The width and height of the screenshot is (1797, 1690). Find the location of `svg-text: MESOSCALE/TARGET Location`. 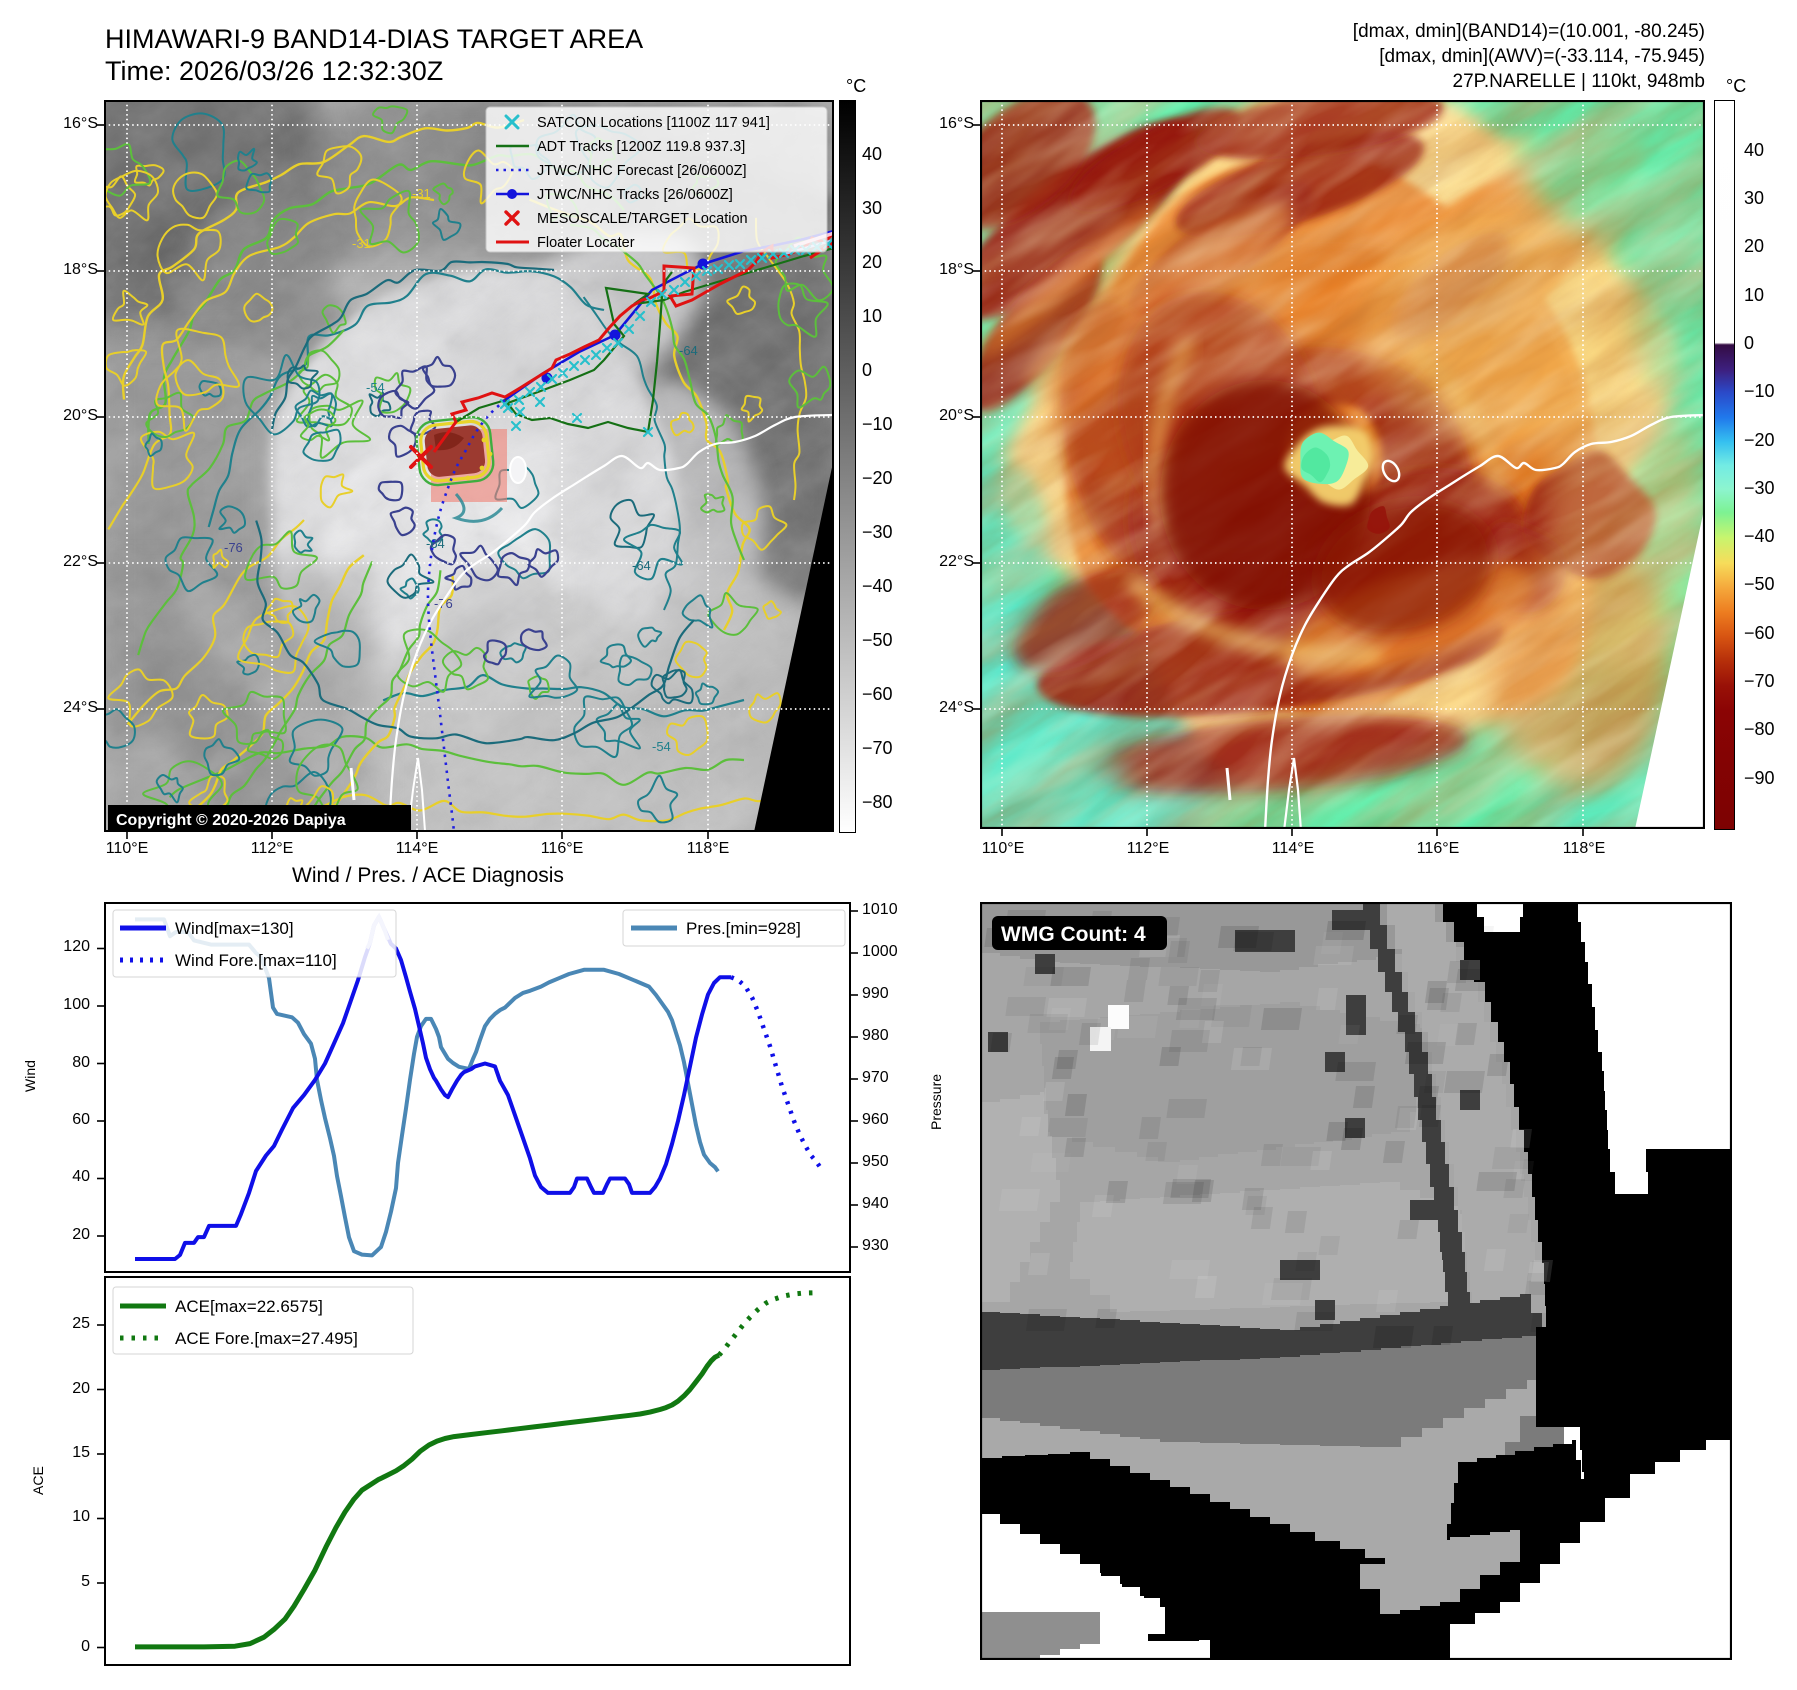

svg-text: MESOSCALE/TARGET Location is located at coordinates (642, 219).